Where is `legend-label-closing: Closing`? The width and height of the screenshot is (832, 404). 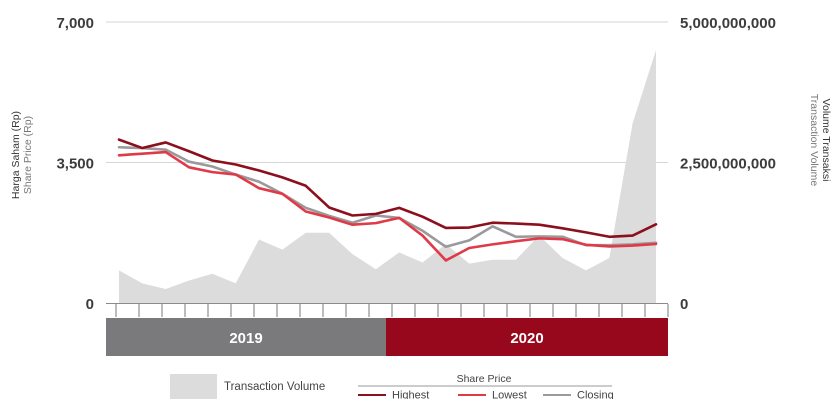 legend-label-closing: Closing is located at coordinates (595, 395).